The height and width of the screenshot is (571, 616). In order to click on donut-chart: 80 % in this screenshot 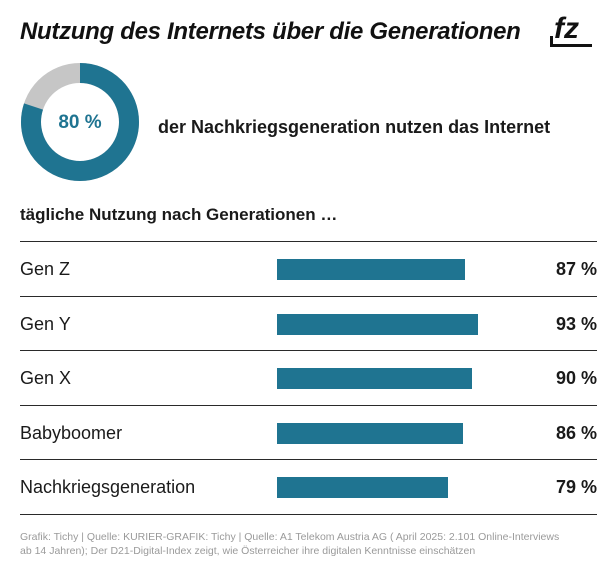, I will do `click(80, 122)`.